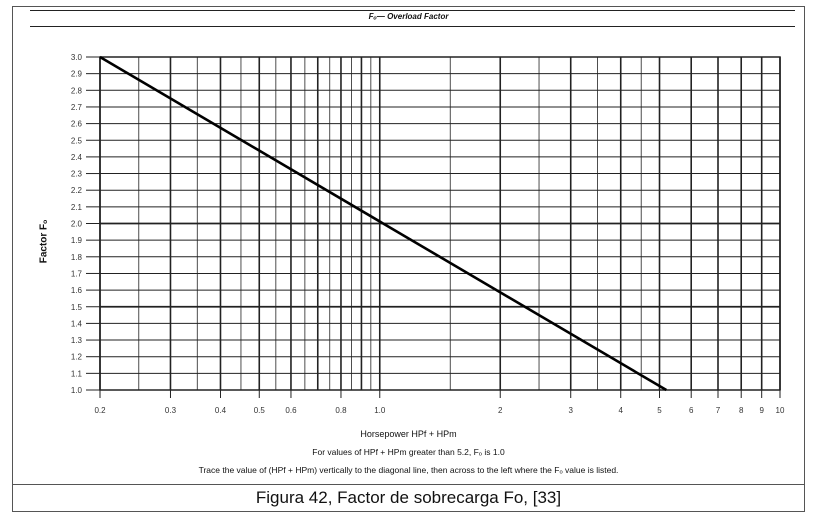  Describe the element at coordinates (171, 410) in the screenshot. I see `x-tick-label: 0.3` at that location.